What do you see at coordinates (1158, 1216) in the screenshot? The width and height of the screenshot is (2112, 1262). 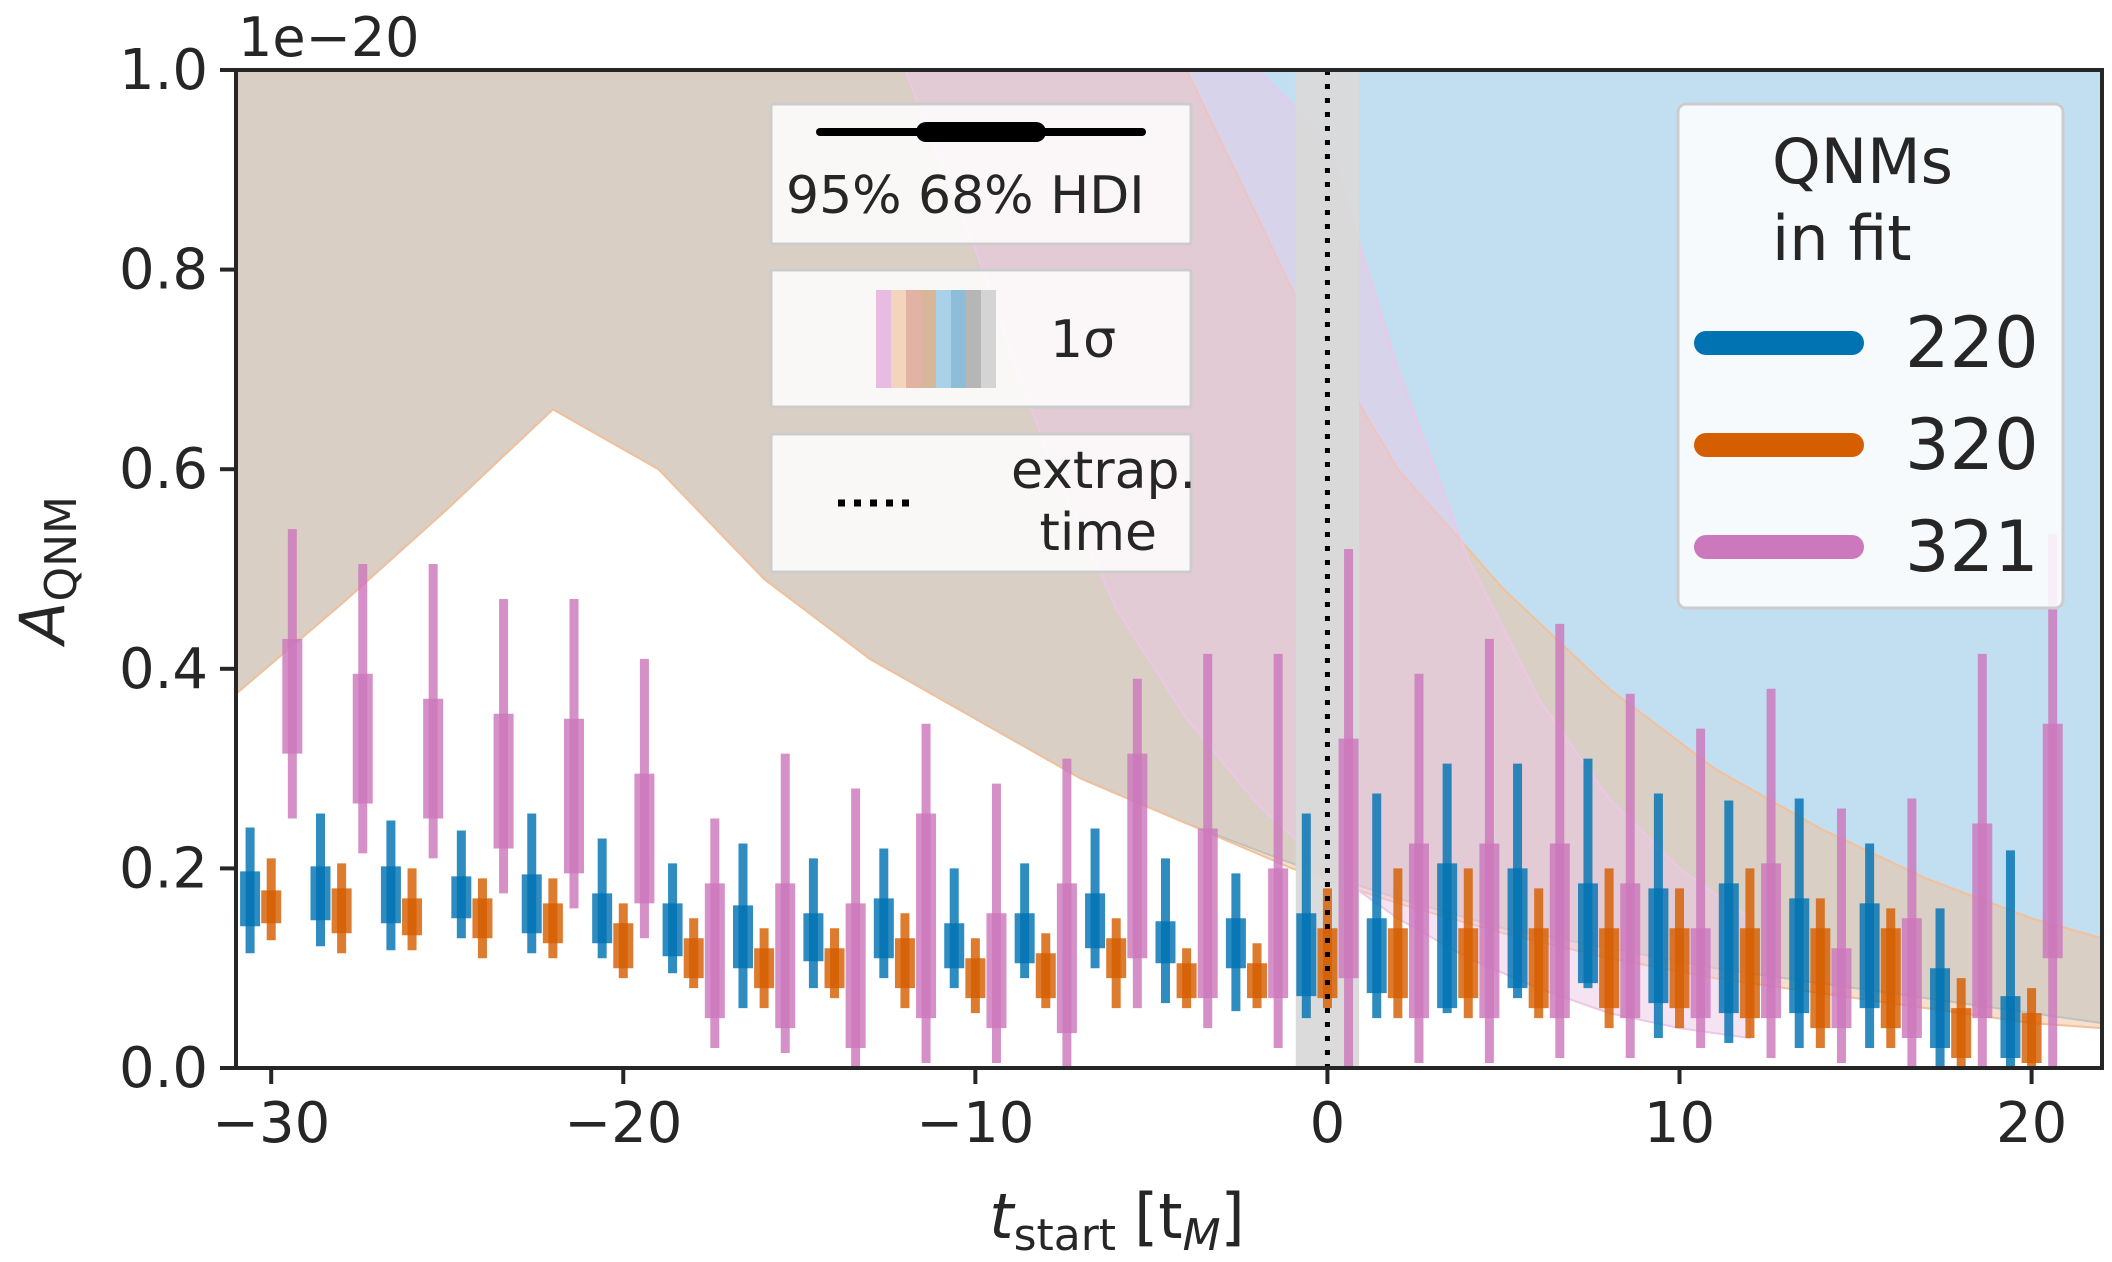 I see `x-label-unit: [t` at bounding box center [1158, 1216].